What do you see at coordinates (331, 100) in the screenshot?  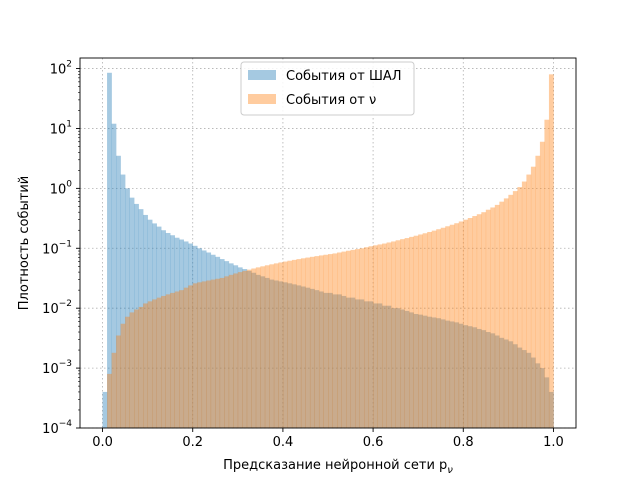 I see `legend-label-neutrino: События от ν` at bounding box center [331, 100].